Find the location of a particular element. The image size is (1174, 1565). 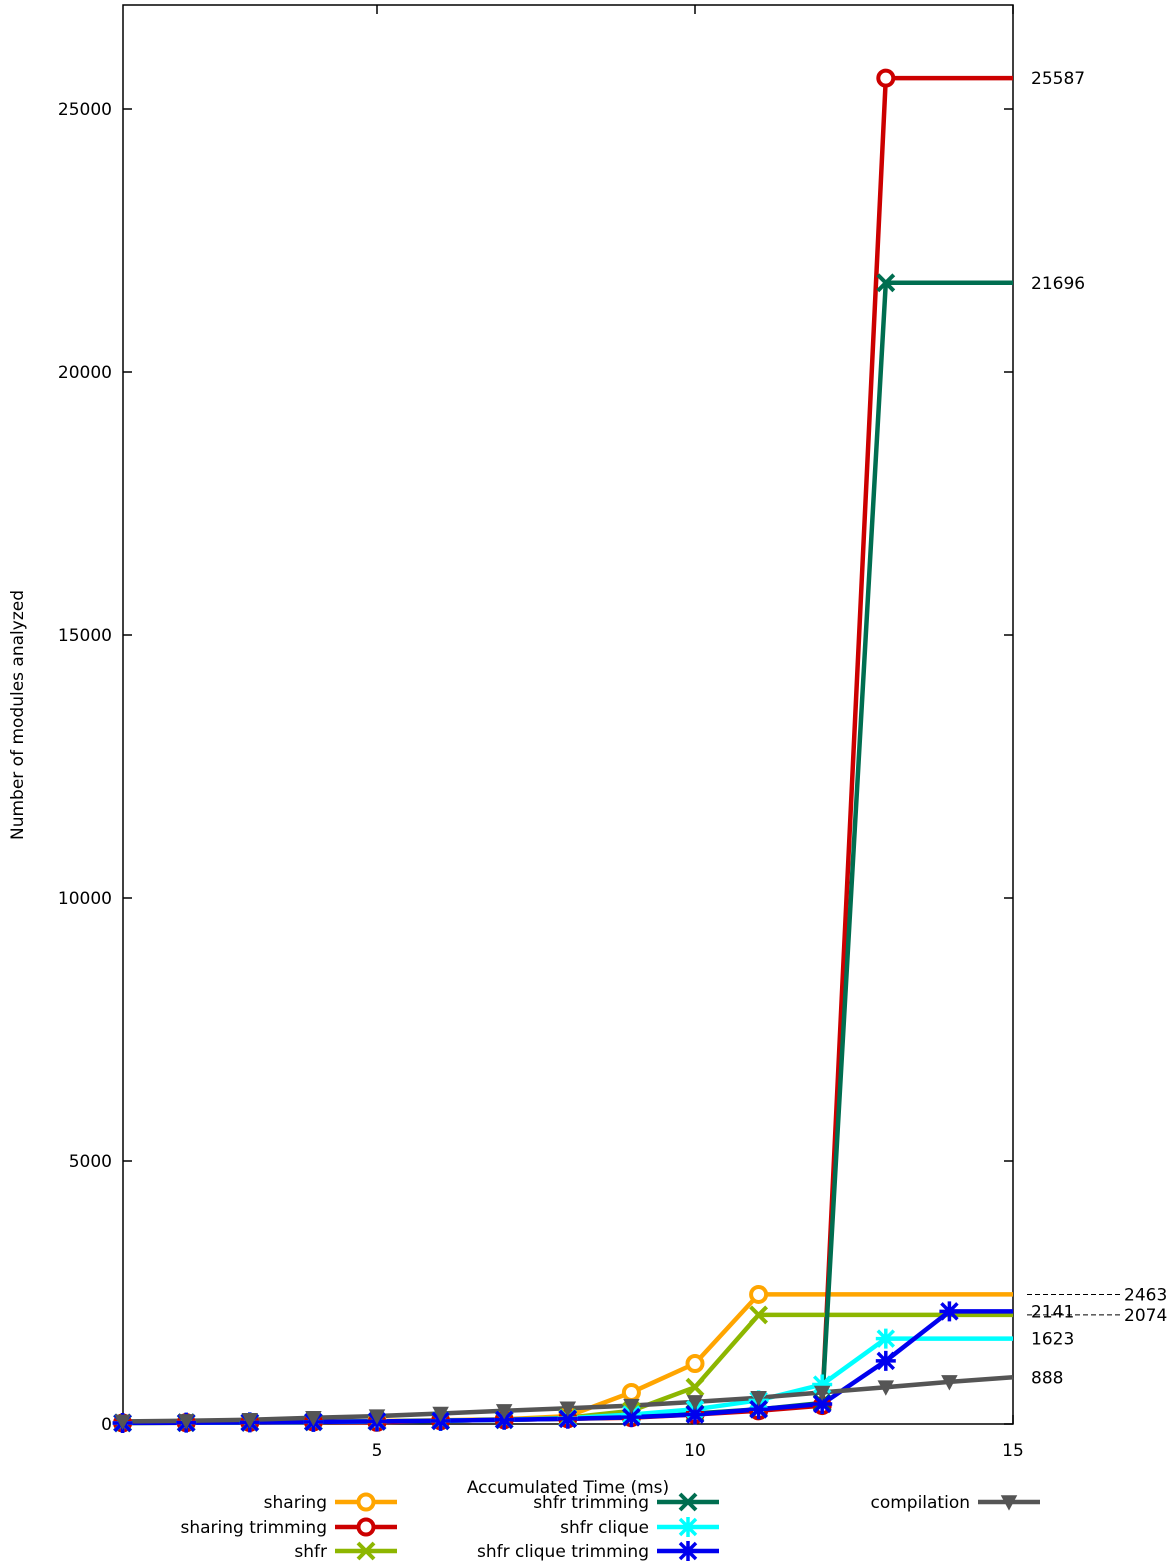

legend-marker-shfr-clique-trimming is located at coordinates (688, 1551).